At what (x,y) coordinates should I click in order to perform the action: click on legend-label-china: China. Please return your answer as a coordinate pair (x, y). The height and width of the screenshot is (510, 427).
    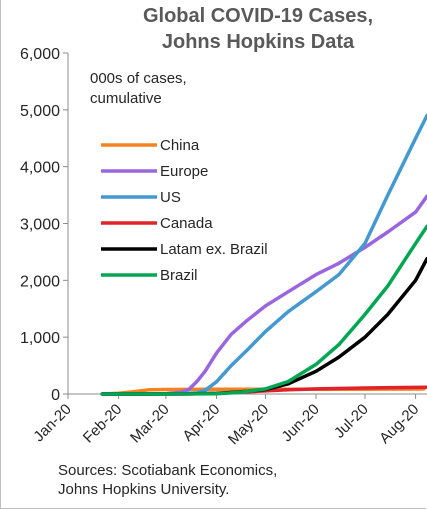
    Looking at the image, I should click on (180, 145).